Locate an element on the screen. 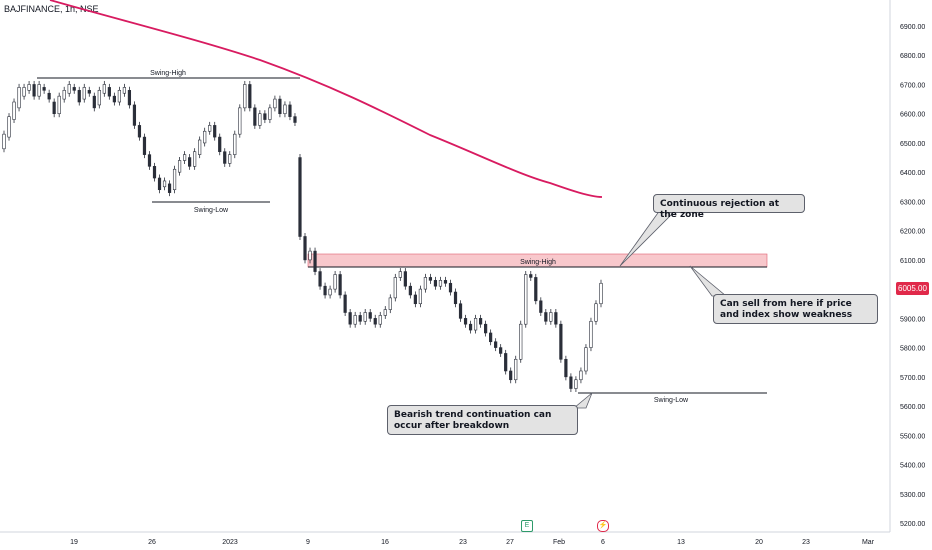  time-tick-label: 23 is located at coordinates (806, 542).